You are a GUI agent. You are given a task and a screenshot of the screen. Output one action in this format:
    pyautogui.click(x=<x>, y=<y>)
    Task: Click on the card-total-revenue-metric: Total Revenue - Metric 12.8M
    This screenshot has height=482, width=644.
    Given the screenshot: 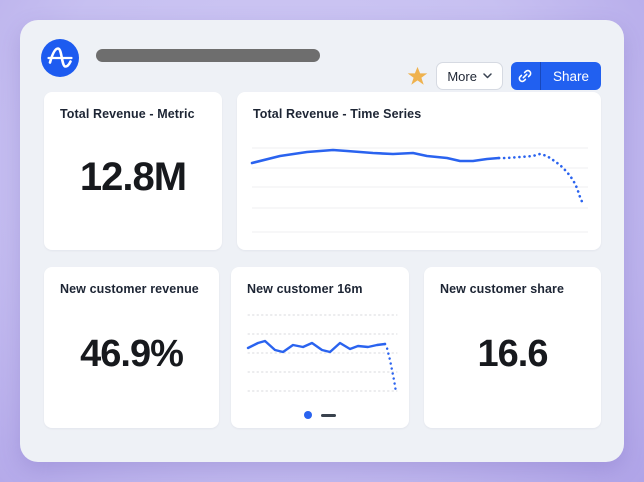 What is the action you would take?
    pyautogui.click(x=133, y=171)
    